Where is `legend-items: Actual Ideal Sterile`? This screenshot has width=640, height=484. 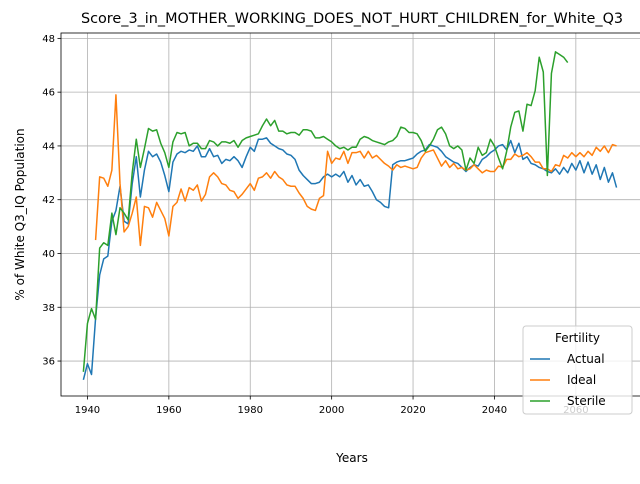
legend-items: Actual Ideal Sterile is located at coordinates (568, 380).